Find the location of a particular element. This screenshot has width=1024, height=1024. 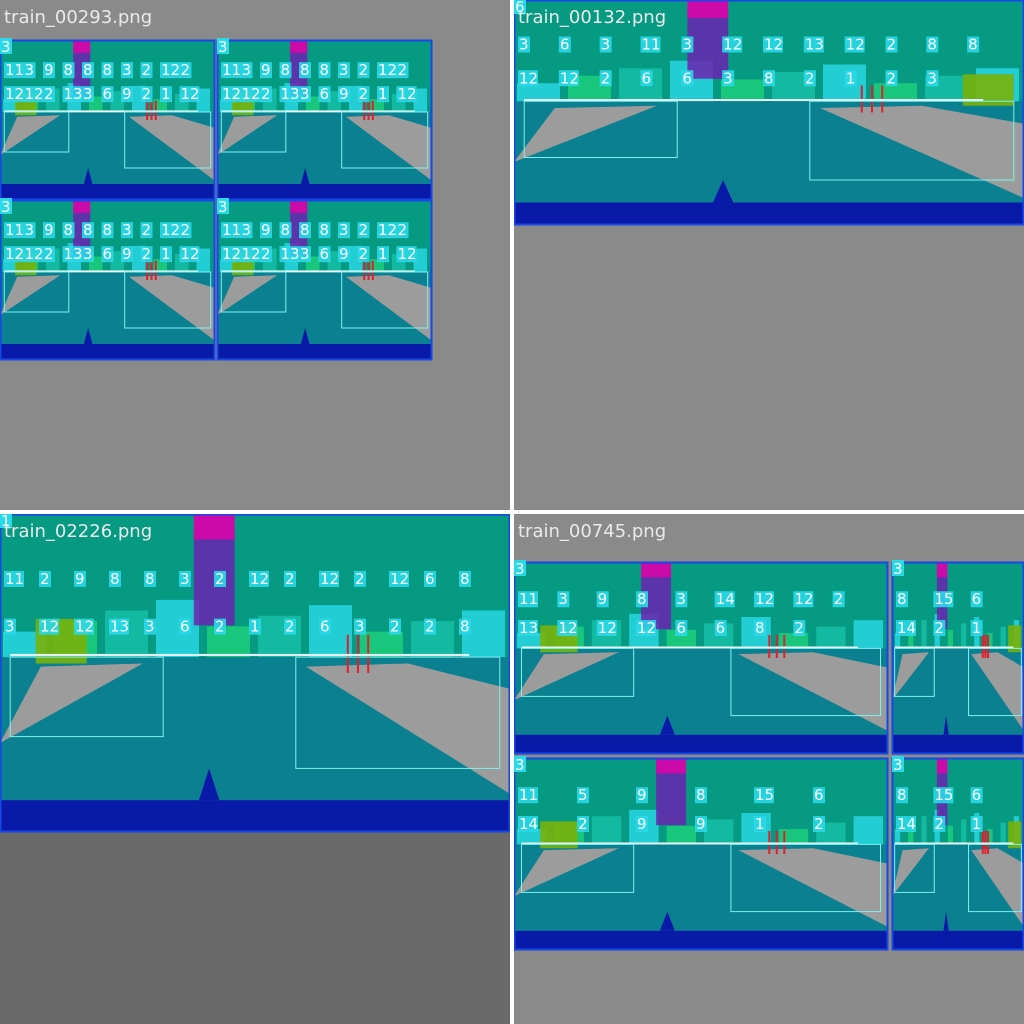

tile-filename: train_00132.png is located at coordinates (592, 17).